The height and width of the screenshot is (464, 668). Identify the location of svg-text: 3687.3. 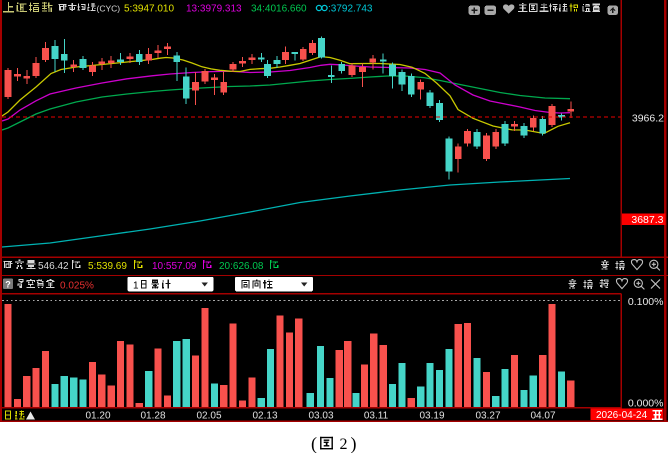
(647, 220).